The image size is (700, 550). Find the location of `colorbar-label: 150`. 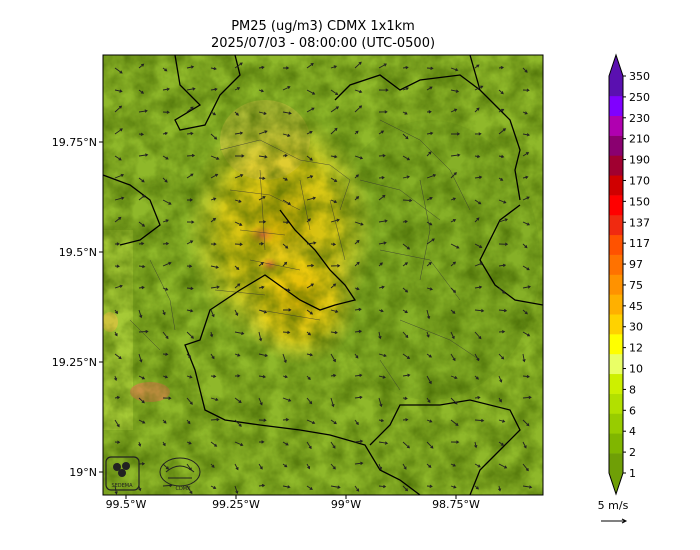

colorbar-label: 150 is located at coordinates (639, 201).